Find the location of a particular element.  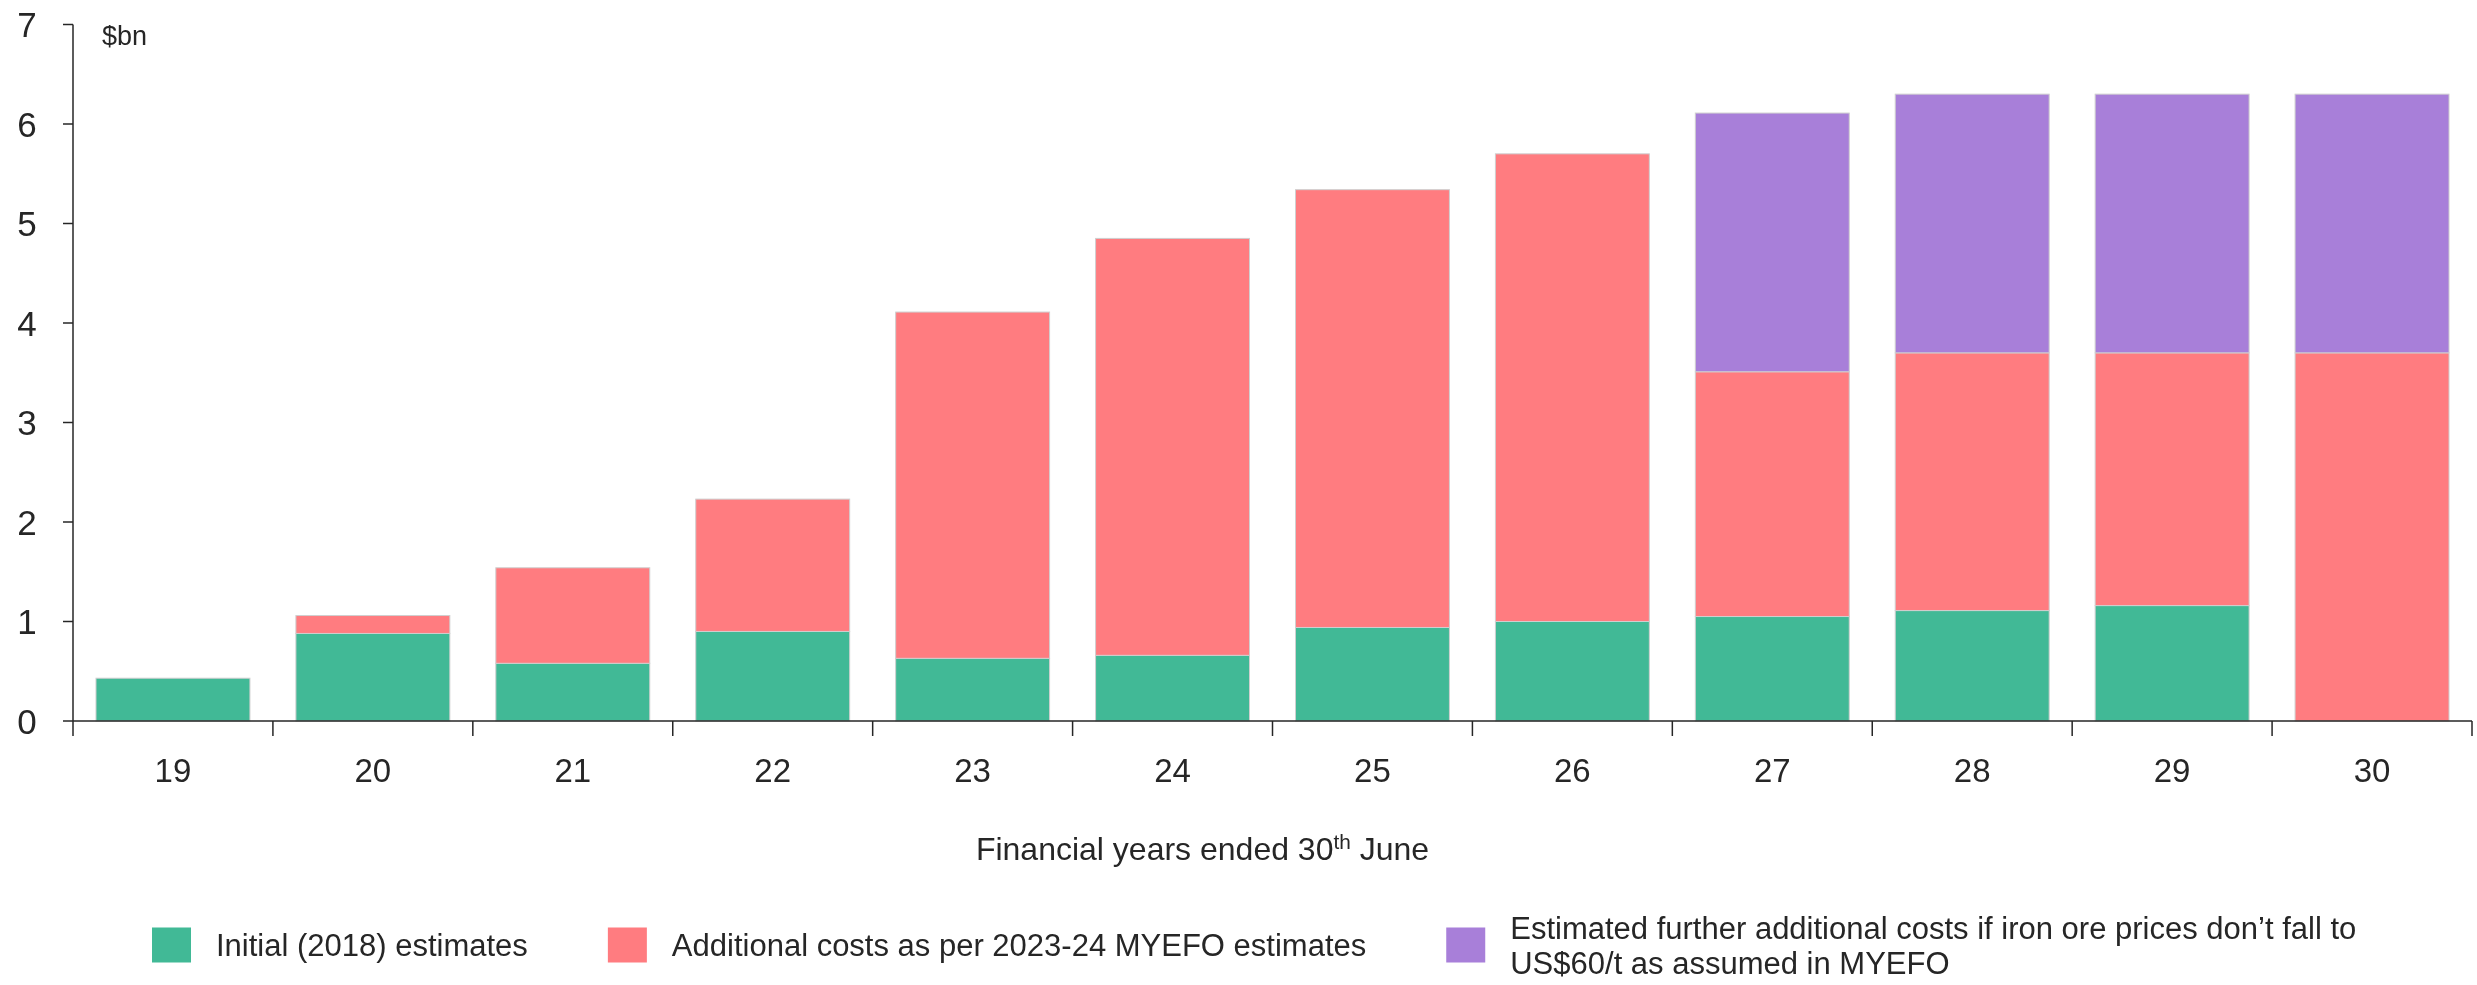

x-tick-label: 30 is located at coordinates (2372, 770).